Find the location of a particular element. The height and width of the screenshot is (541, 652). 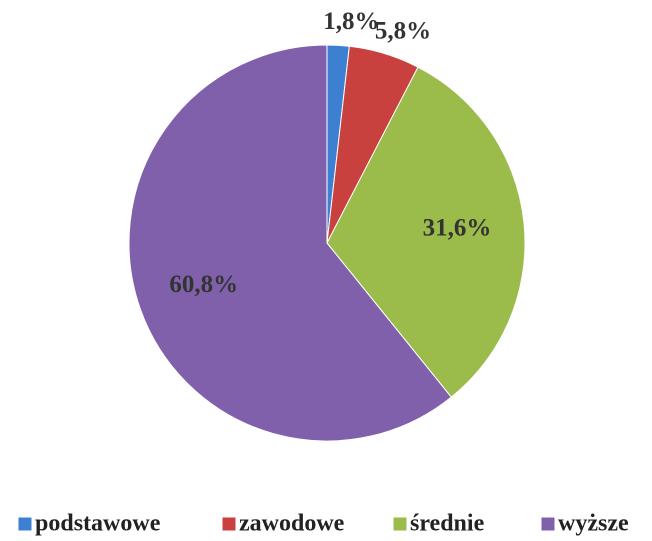

data-label: 60,8% is located at coordinates (203, 284).